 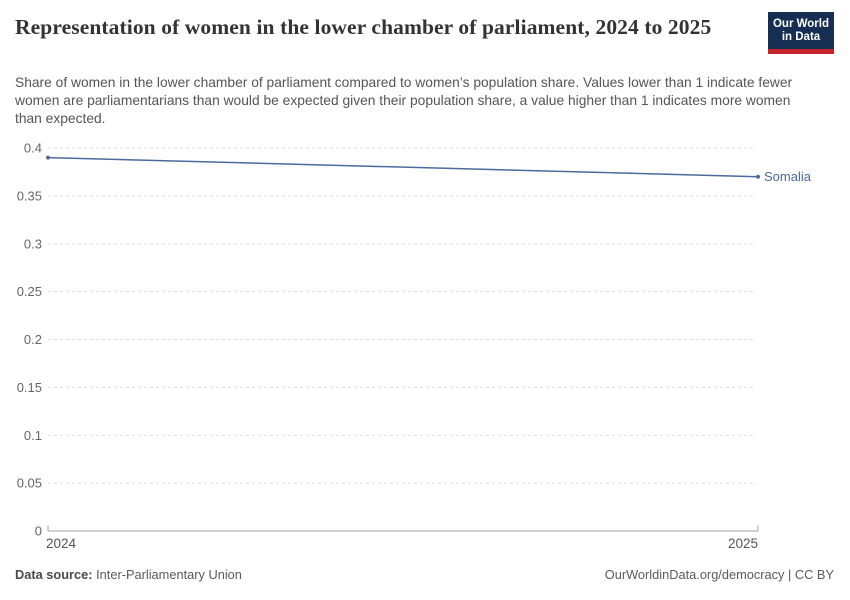 What do you see at coordinates (33, 243) in the screenshot?
I see `y-tick-label: 0.3` at bounding box center [33, 243].